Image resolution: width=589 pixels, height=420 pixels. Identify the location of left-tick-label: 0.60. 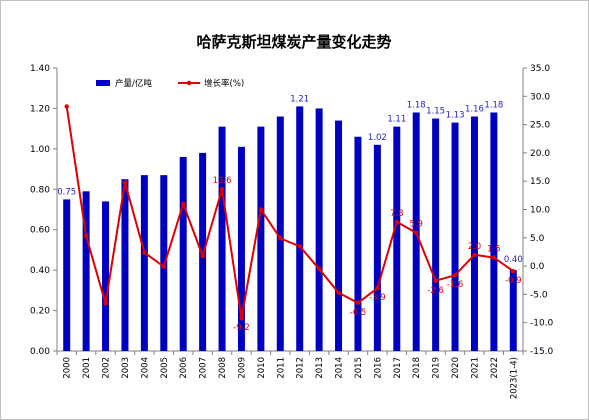
(40, 231).